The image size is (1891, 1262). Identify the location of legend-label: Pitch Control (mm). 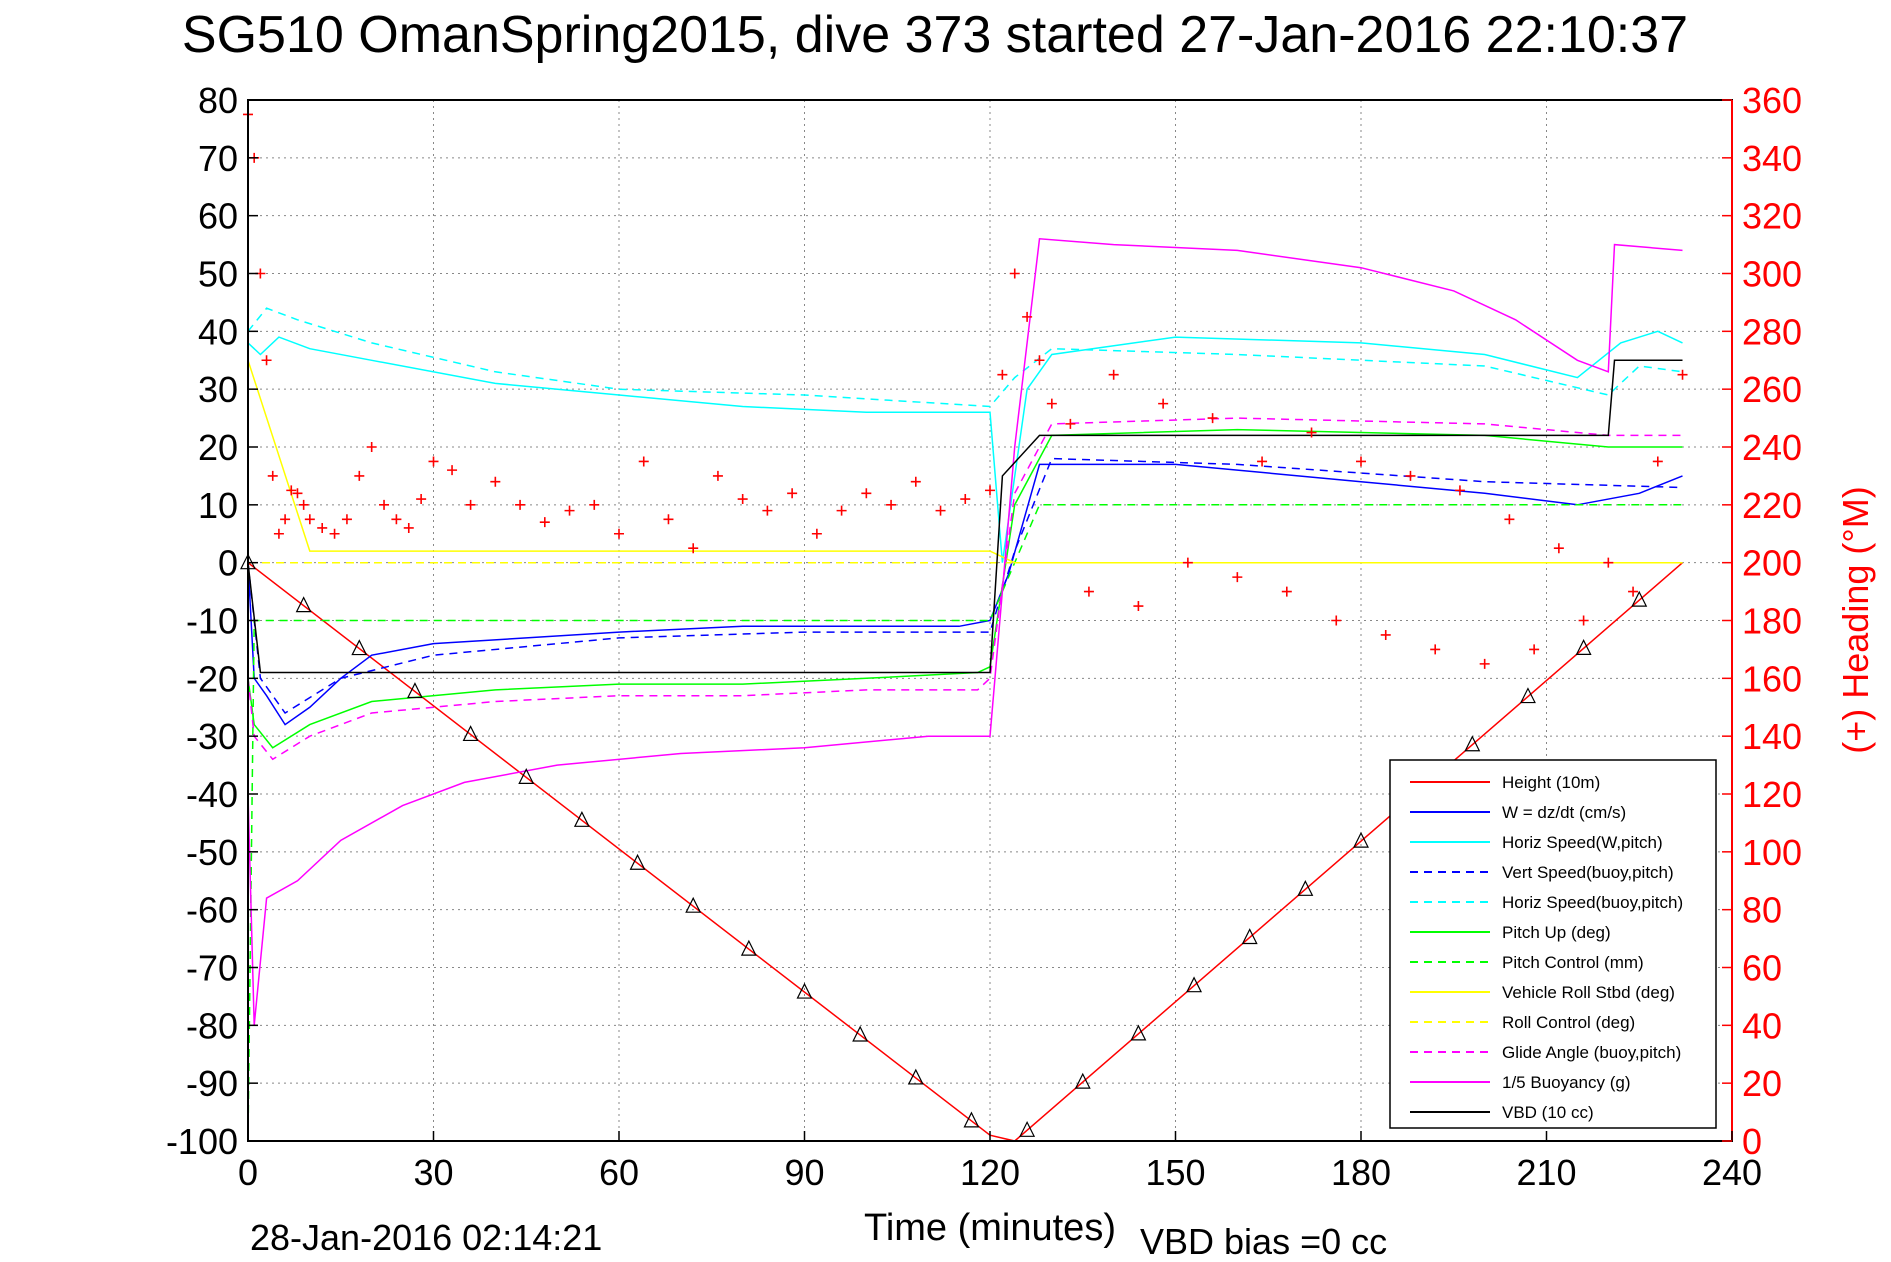
(1573, 962).